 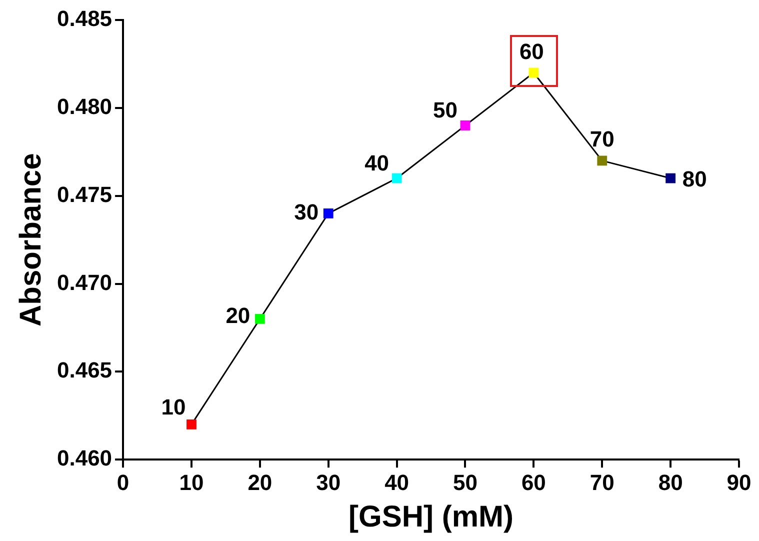 What do you see at coordinates (123, 482) in the screenshot?
I see `x-tick-label: 0` at bounding box center [123, 482].